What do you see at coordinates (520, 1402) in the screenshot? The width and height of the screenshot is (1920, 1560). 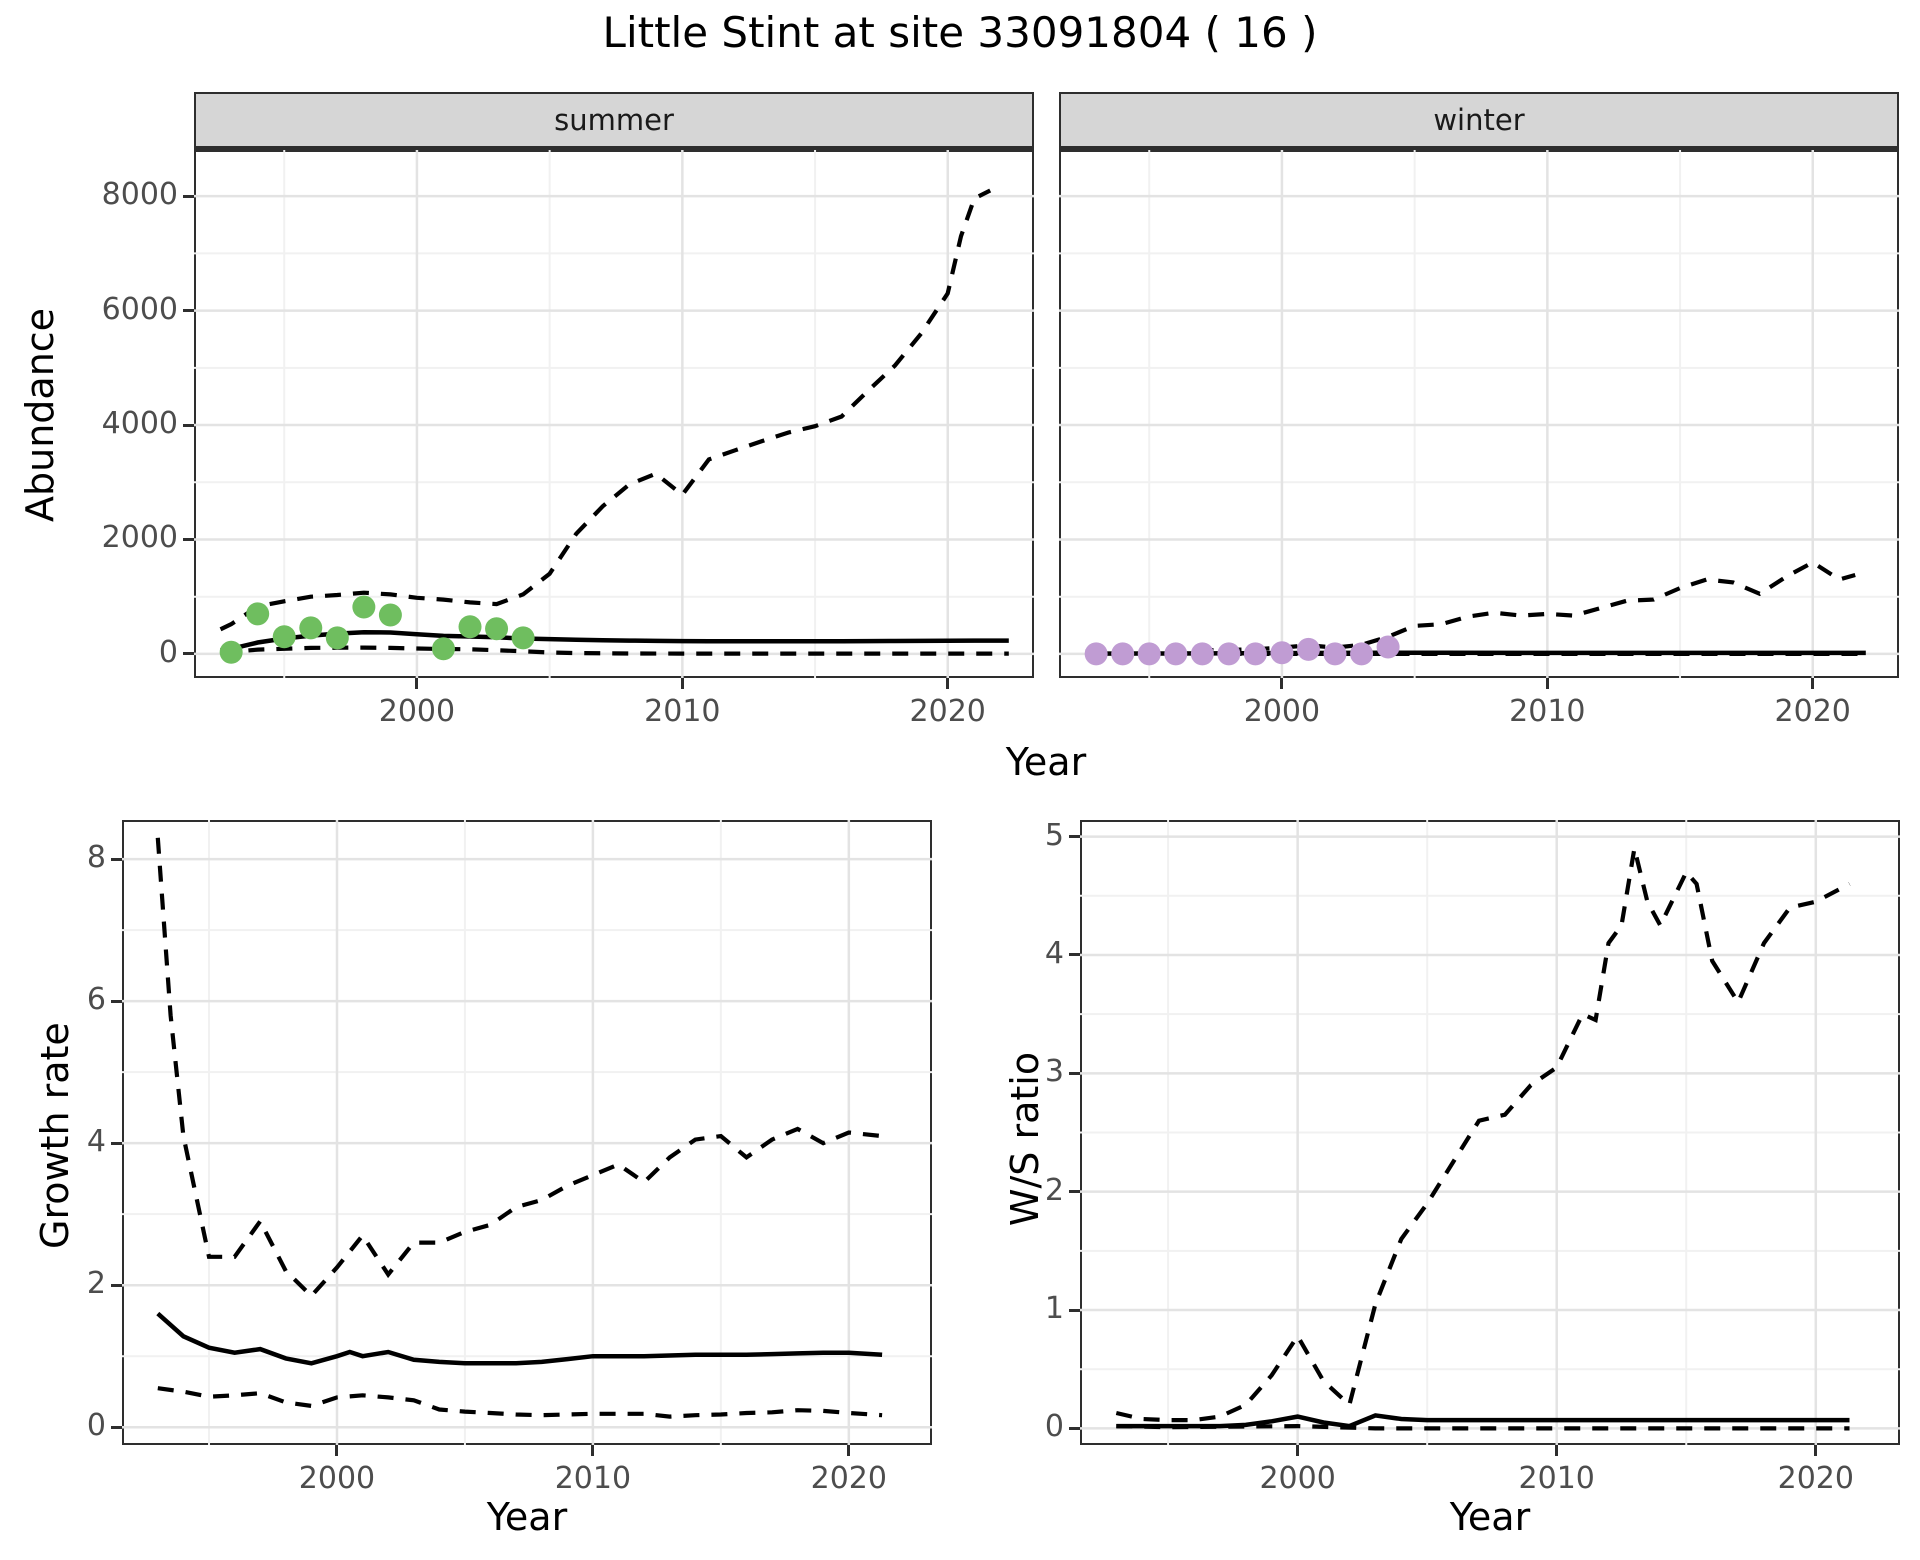 I see `growth-rate-lower_ci-line` at bounding box center [520, 1402].